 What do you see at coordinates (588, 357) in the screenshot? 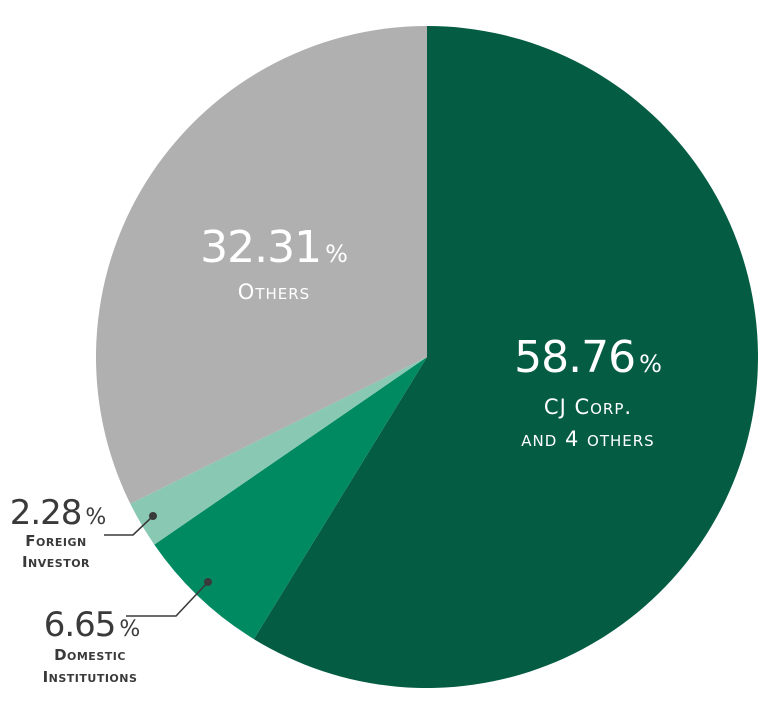
I see `slice-value-cj-corp-and-4-others: 58.76%` at bounding box center [588, 357].